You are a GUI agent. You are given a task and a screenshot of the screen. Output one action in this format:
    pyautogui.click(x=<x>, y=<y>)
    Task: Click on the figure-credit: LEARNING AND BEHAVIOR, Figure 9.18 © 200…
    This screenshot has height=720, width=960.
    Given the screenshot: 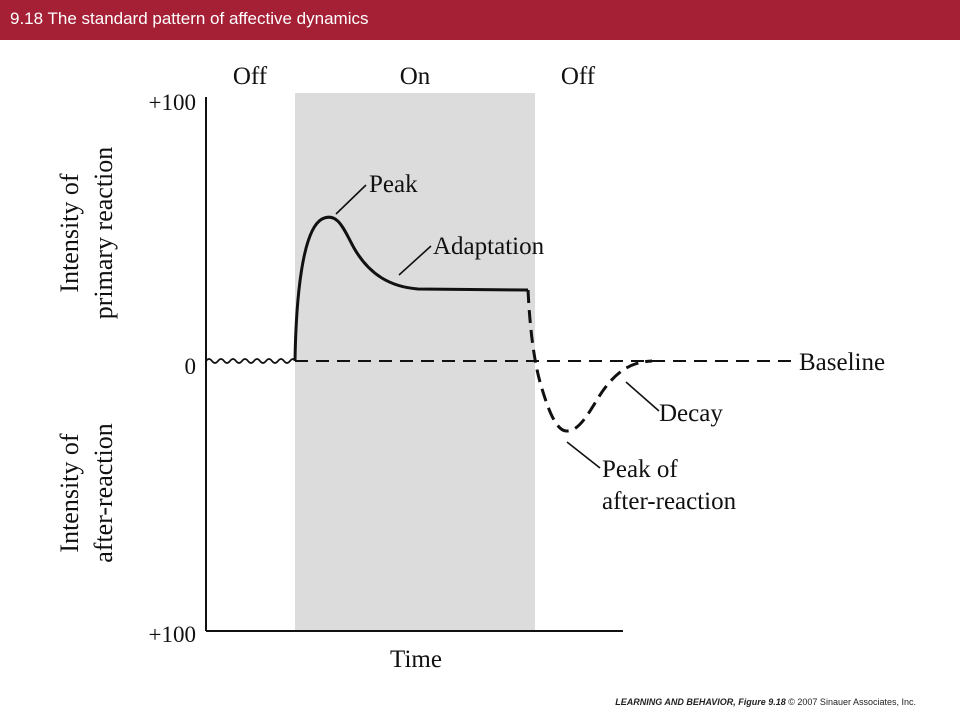 What is the action you would take?
    pyautogui.click(x=765, y=702)
    